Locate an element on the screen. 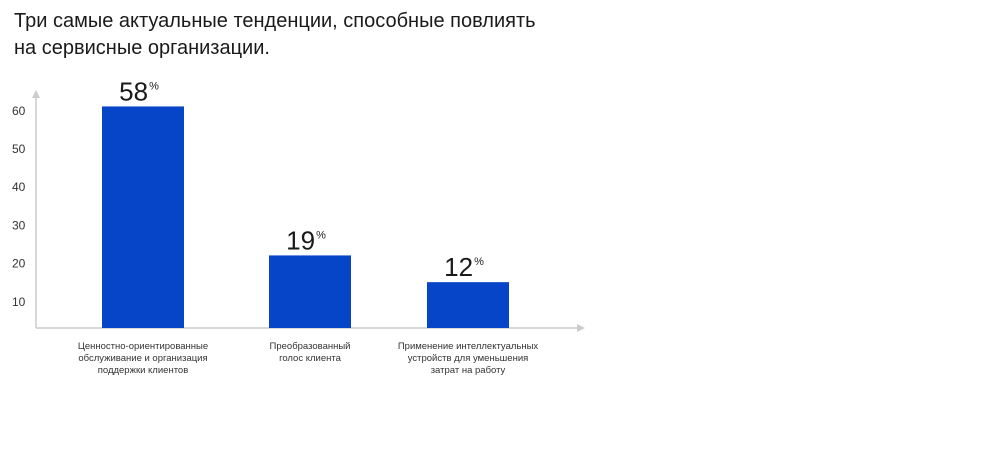 The height and width of the screenshot is (475, 1000). y-axis-ticks: 10 20 30 40 50 60 is located at coordinates (19, 206).